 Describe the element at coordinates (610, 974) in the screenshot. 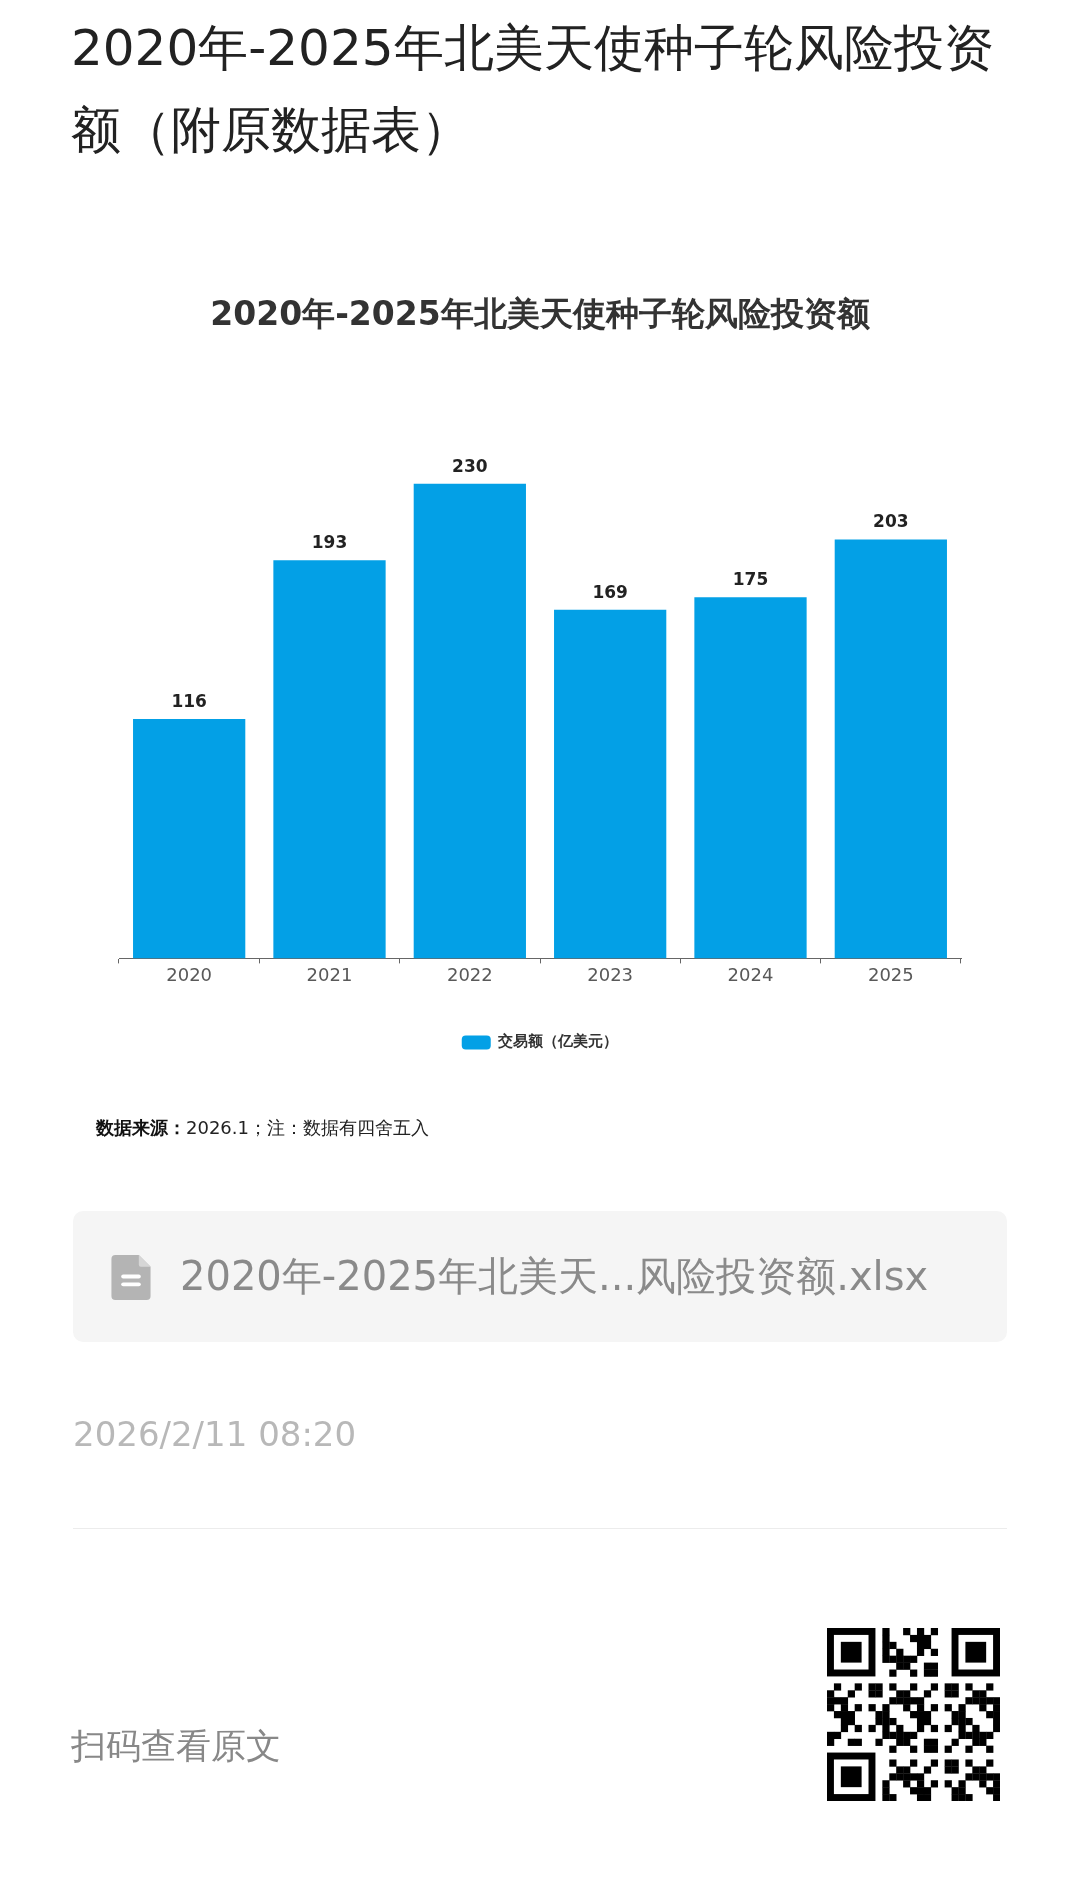

I see `x-tick-label: 2023` at that location.